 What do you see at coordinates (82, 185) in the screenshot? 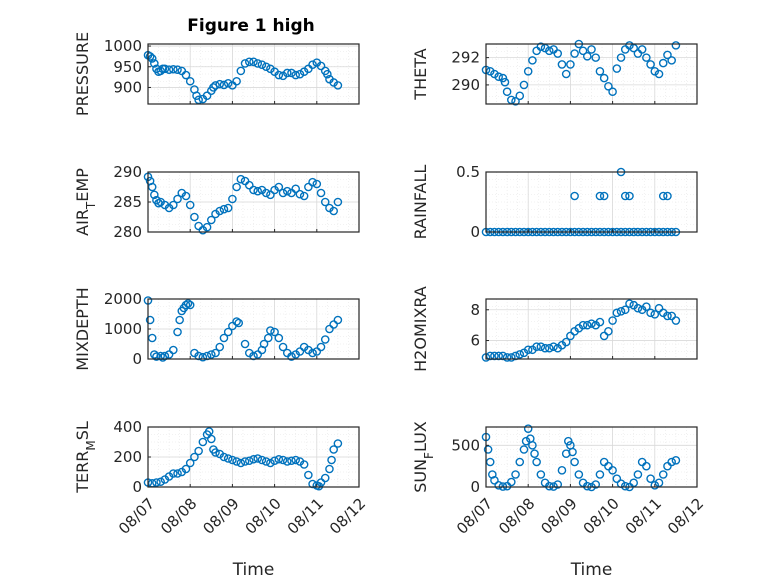
I see `y-axis-label-tail: EMP` at bounding box center [82, 185].